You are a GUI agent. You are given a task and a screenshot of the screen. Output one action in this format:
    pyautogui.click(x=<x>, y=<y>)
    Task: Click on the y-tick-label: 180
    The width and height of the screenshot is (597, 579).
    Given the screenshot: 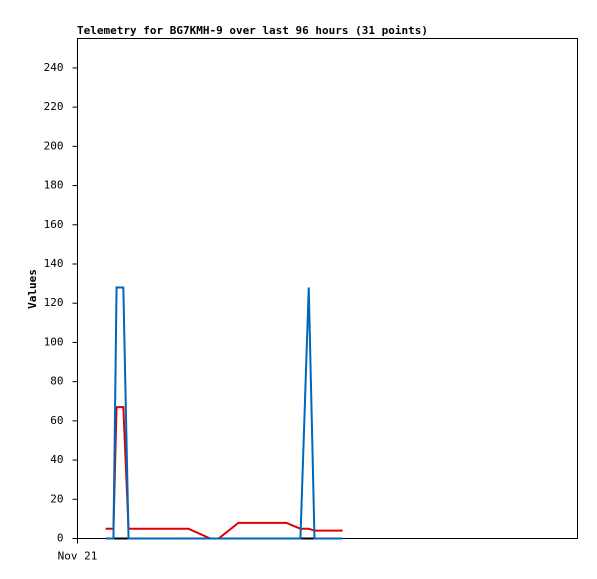 What is the action you would take?
    pyautogui.click(x=54, y=185)
    